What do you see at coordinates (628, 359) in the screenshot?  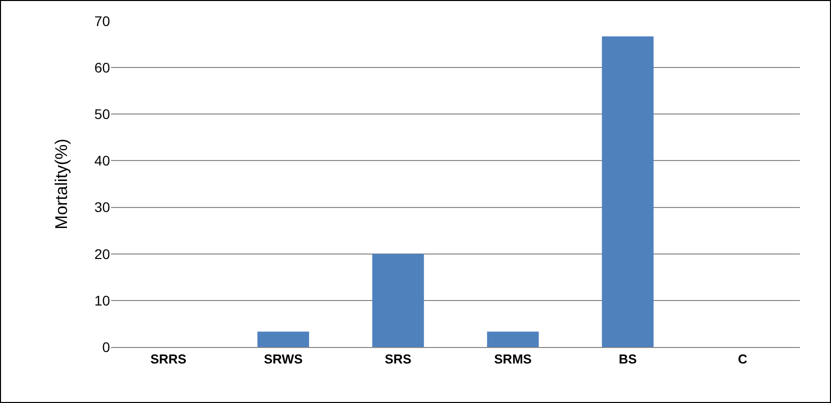 I see `x-tick-label: BS` at bounding box center [628, 359].